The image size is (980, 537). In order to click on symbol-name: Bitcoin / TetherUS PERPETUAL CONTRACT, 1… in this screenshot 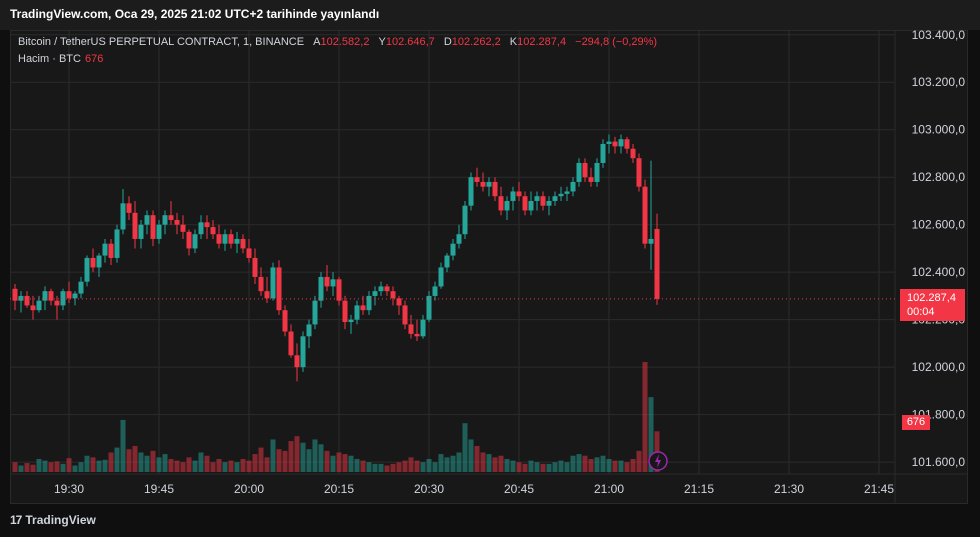, I will do `click(161, 42)`.